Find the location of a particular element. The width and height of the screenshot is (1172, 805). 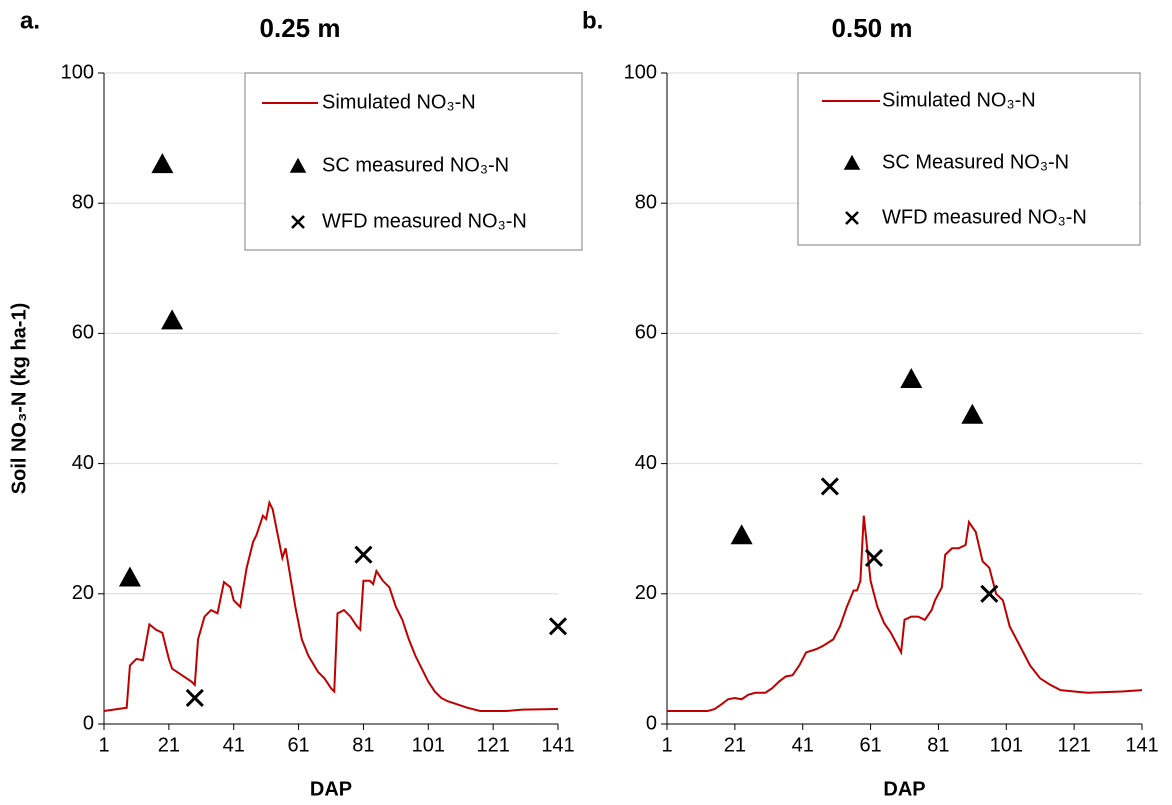

panel-label: b. is located at coordinates (592, 20).